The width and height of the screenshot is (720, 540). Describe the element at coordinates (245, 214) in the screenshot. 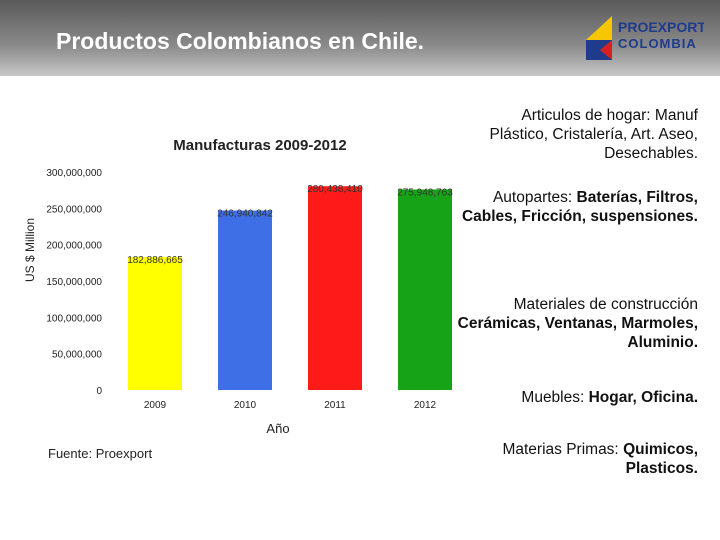

I see `value-label: 246,940,842` at that location.